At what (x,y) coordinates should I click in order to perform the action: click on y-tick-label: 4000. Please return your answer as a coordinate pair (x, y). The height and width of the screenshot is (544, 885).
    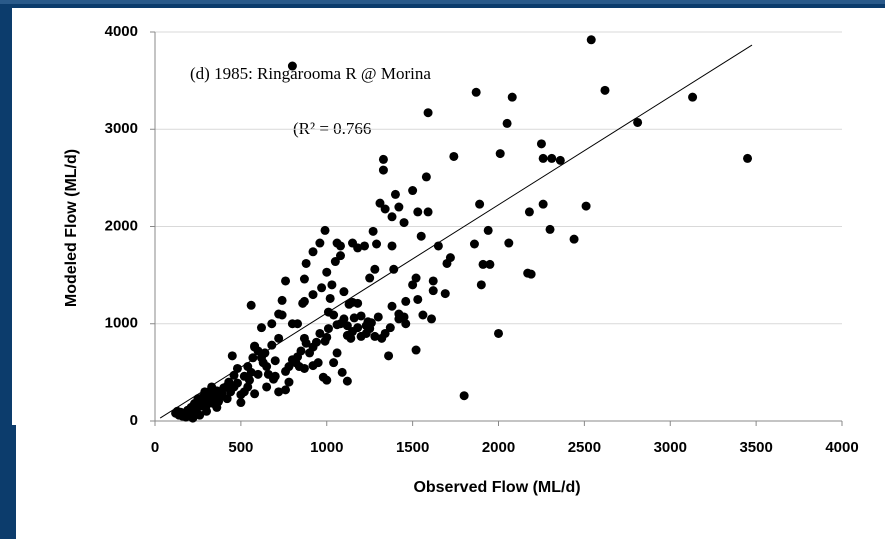
    Looking at the image, I should click on (121, 31).